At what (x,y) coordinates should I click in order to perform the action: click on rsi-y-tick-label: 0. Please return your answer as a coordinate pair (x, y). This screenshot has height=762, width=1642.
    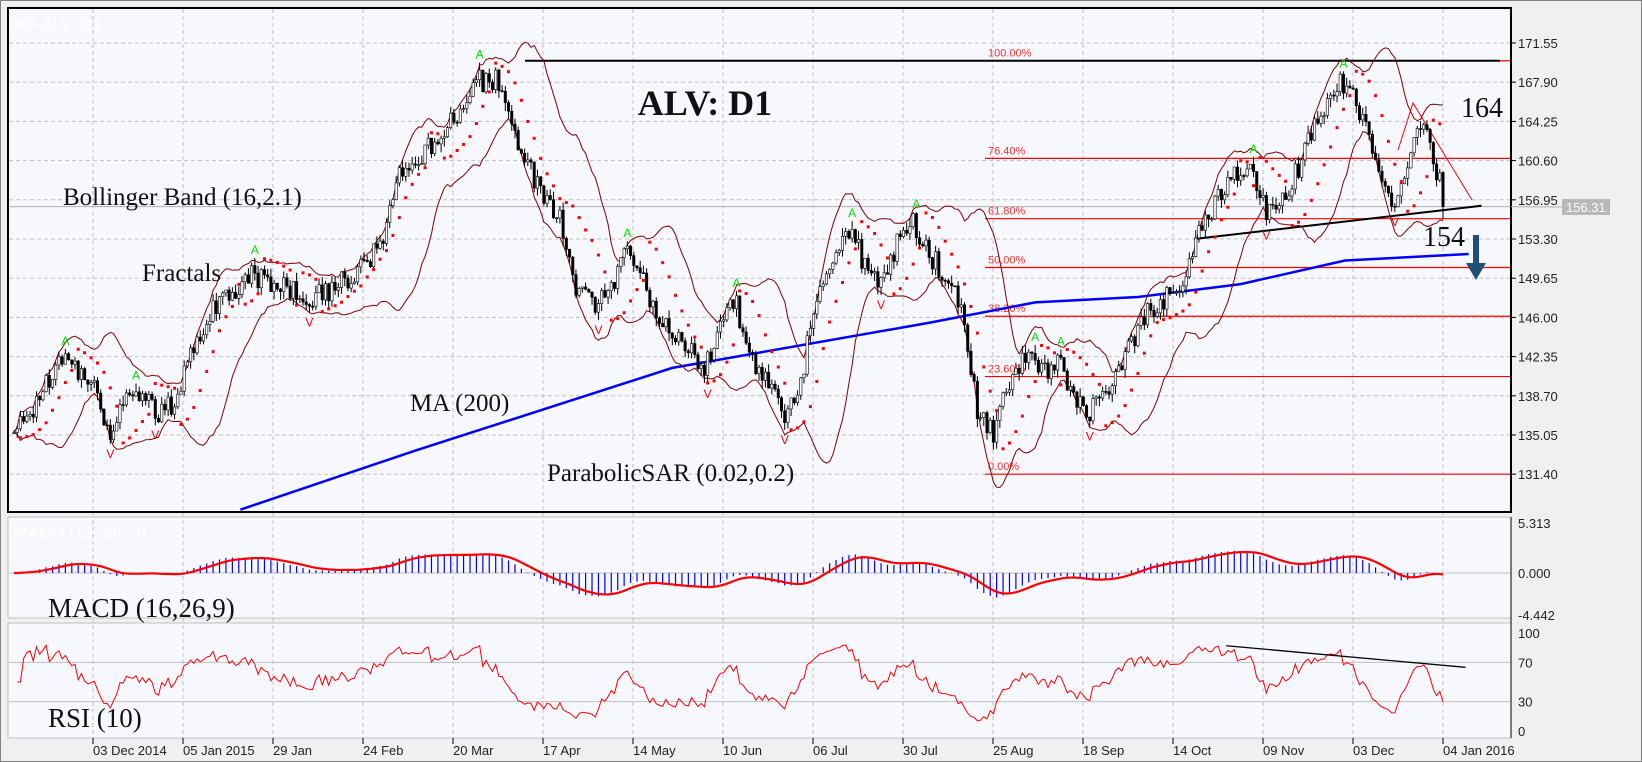
    Looking at the image, I should click on (1521, 731).